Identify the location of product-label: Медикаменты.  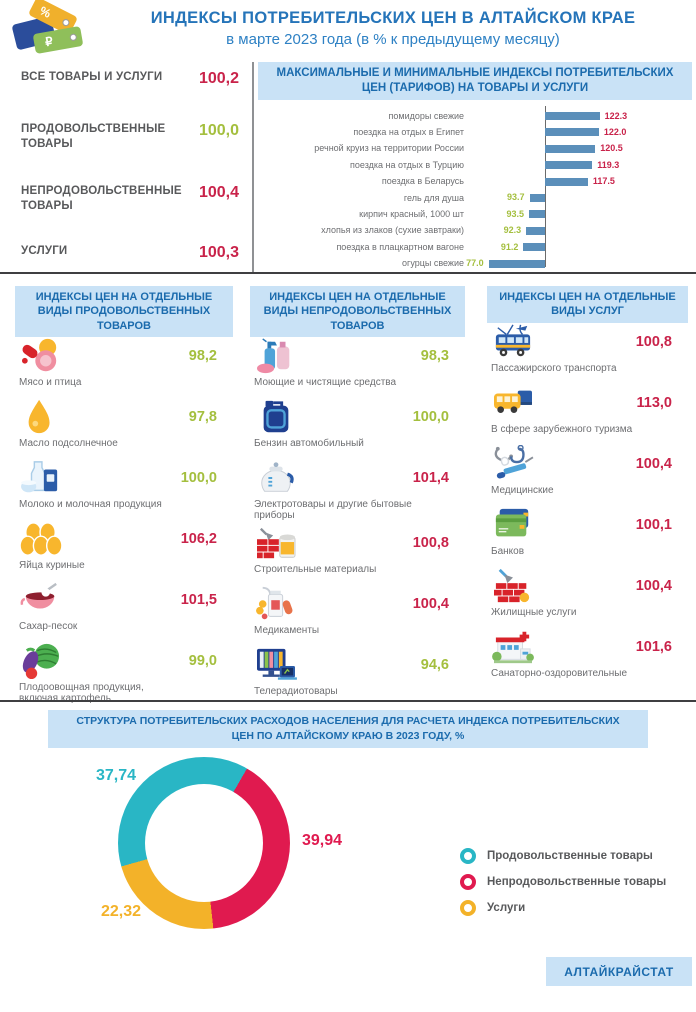
(287, 630).